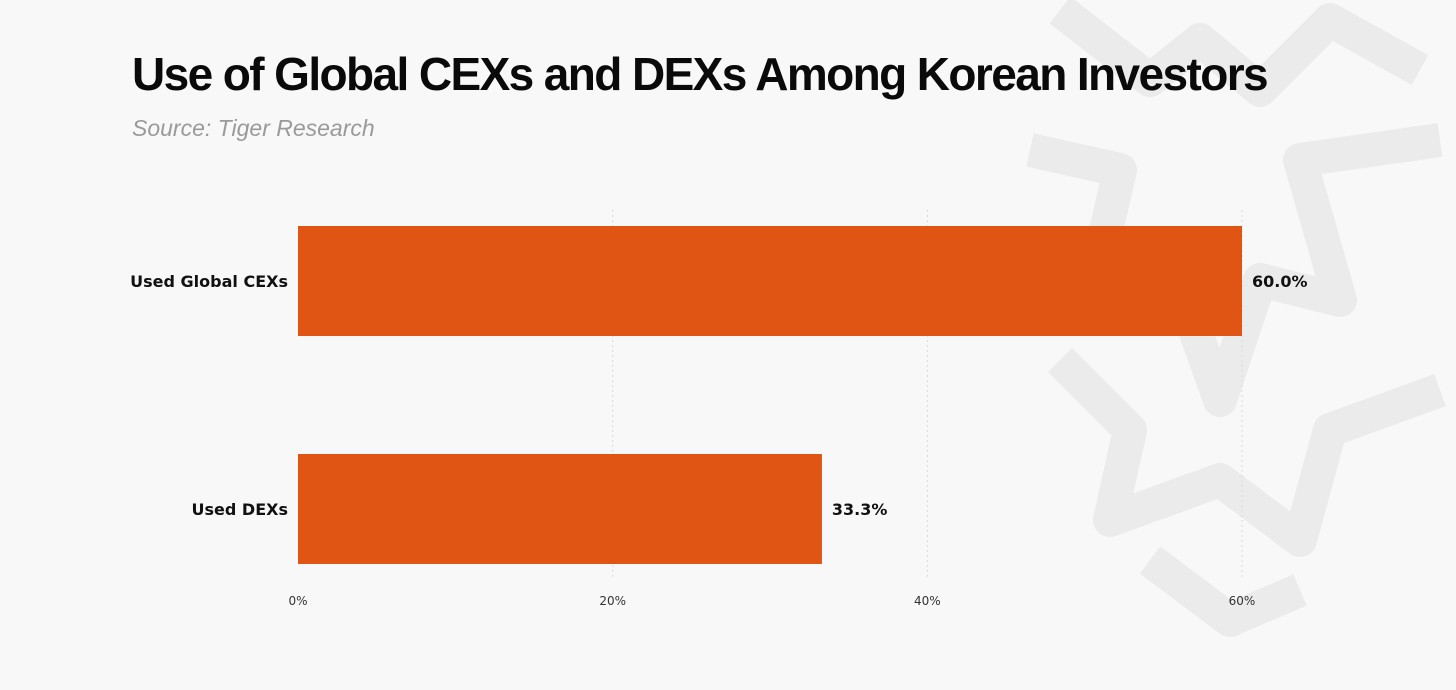 The height and width of the screenshot is (690, 1456). I want to click on category-label: Used Global CEXs, so click(209, 281).